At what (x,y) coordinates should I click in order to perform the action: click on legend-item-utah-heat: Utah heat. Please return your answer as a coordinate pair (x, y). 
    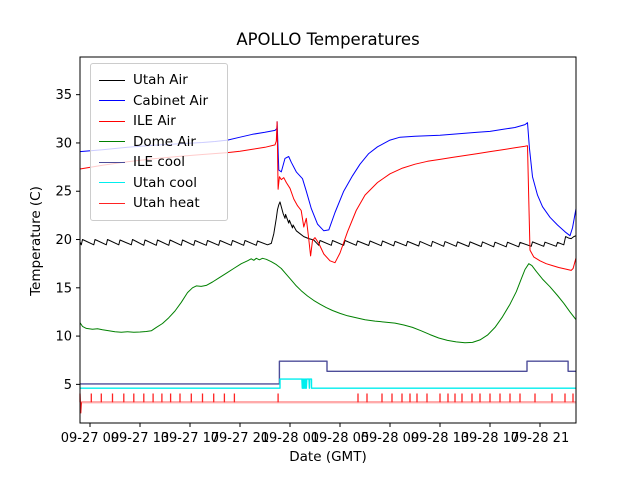
    Looking at the image, I should click on (159, 203).